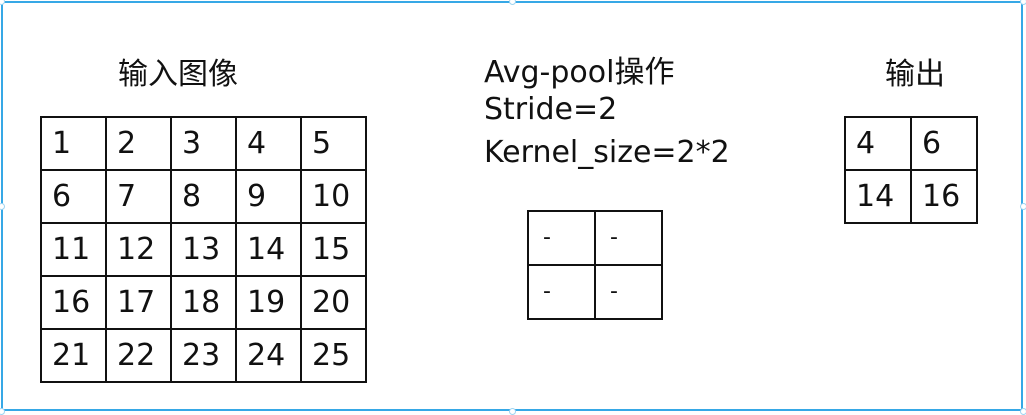 The width and height of the screenshot is (1026, 415). Describe the element at coordinates (203, 143) in the screenshot. I see `input-cell: 3` at that location.